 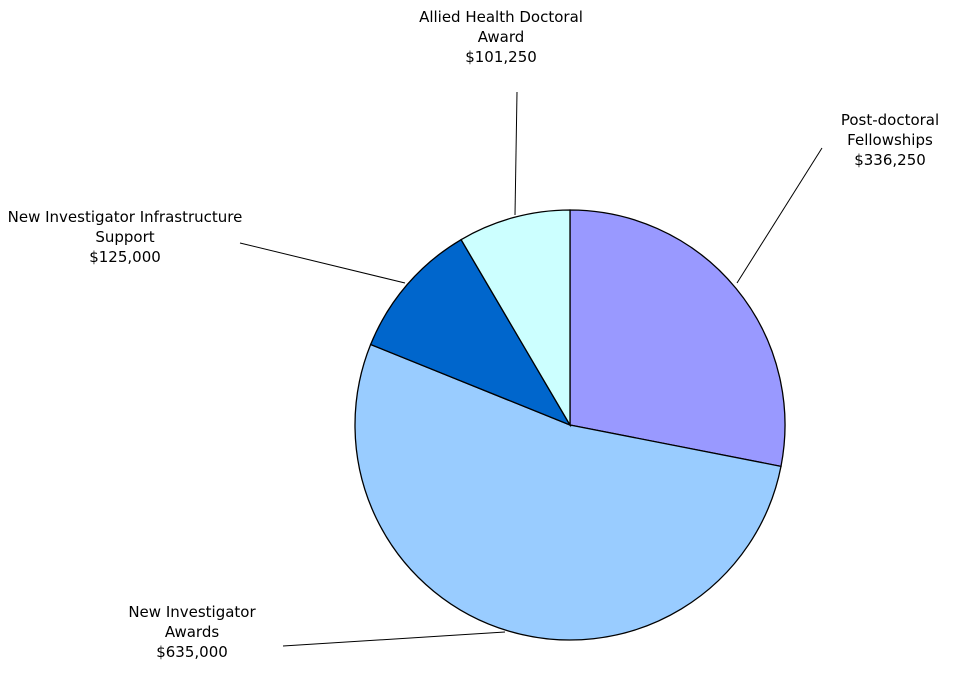 I want to click on value-label: $336,250, so click(x=890, y=160).